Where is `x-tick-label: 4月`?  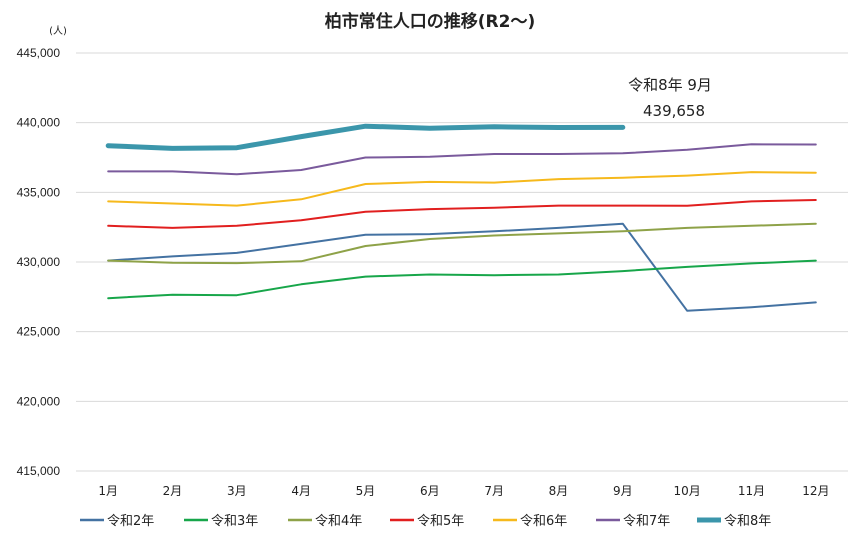
x-tick-label: 4月 is located at coordinates (301, 491).